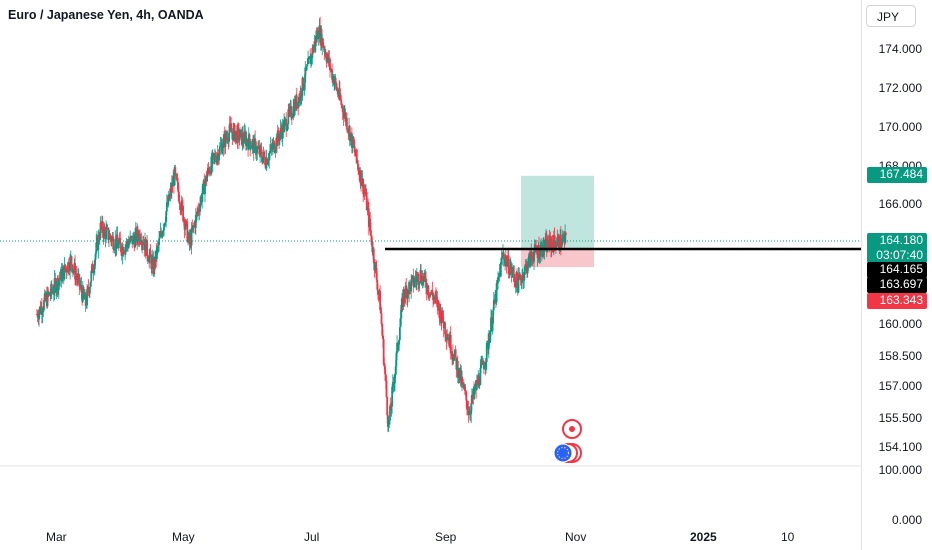 The height and width of the screenshot is (550, 932). What do you see at coordinates (896, 275) in the screenshot?
I see `price-scale` at bounding box center [896, 275].